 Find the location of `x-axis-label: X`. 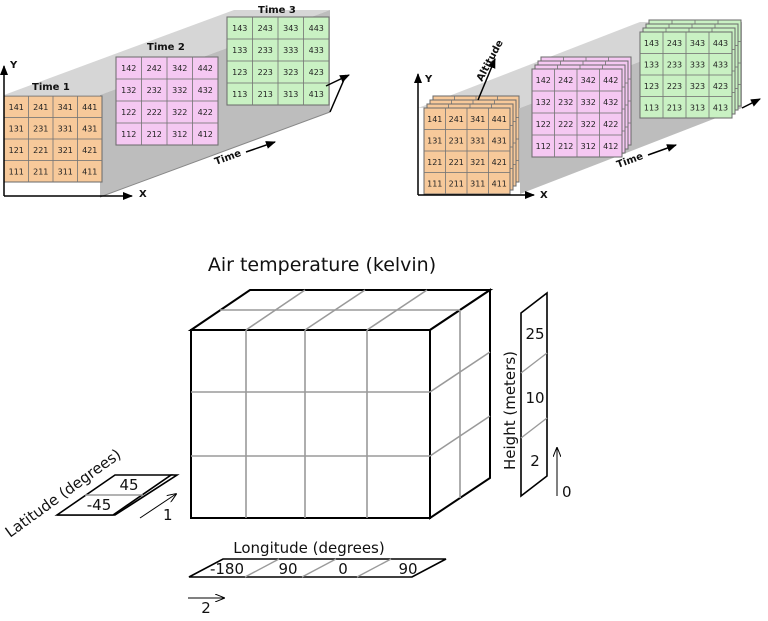

x-axis-label: X is located at coordinates (143, 194).